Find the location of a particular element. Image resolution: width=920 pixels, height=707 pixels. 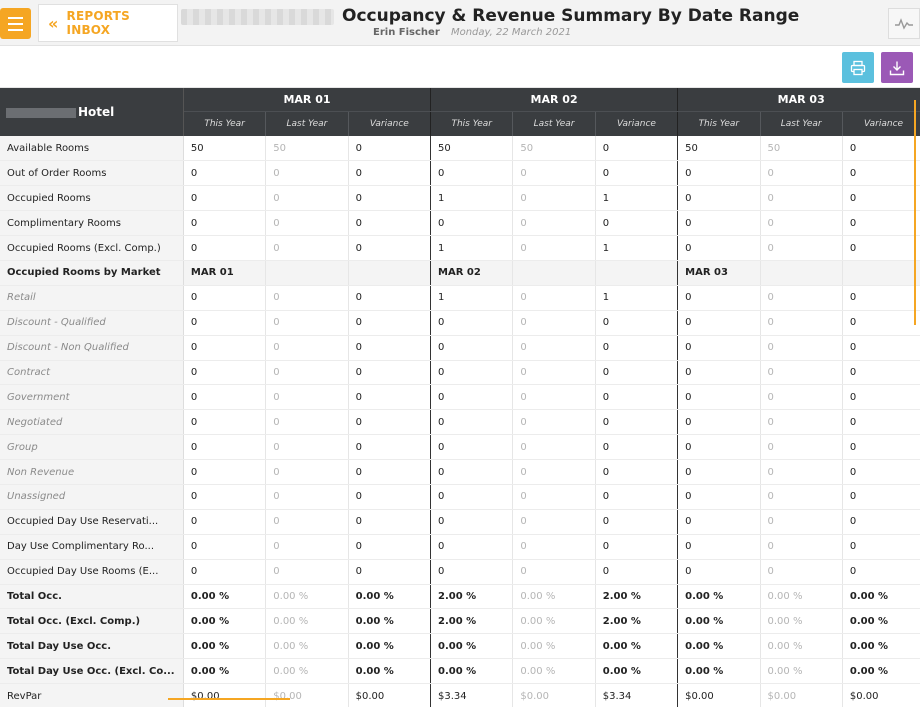

this-year-cell: MAR 03 is located at coordinates (718, 273).